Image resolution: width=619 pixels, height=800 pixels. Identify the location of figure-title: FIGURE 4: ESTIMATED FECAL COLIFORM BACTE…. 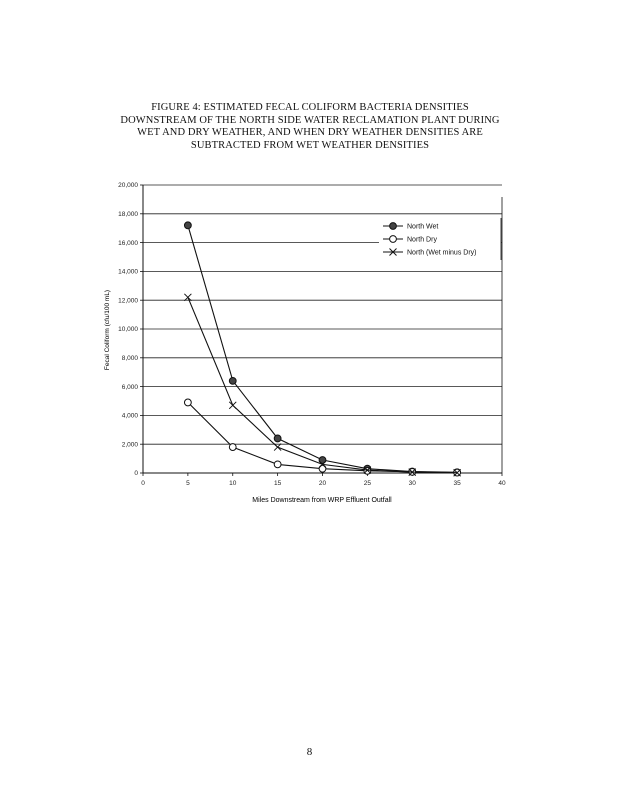
(310, 127).